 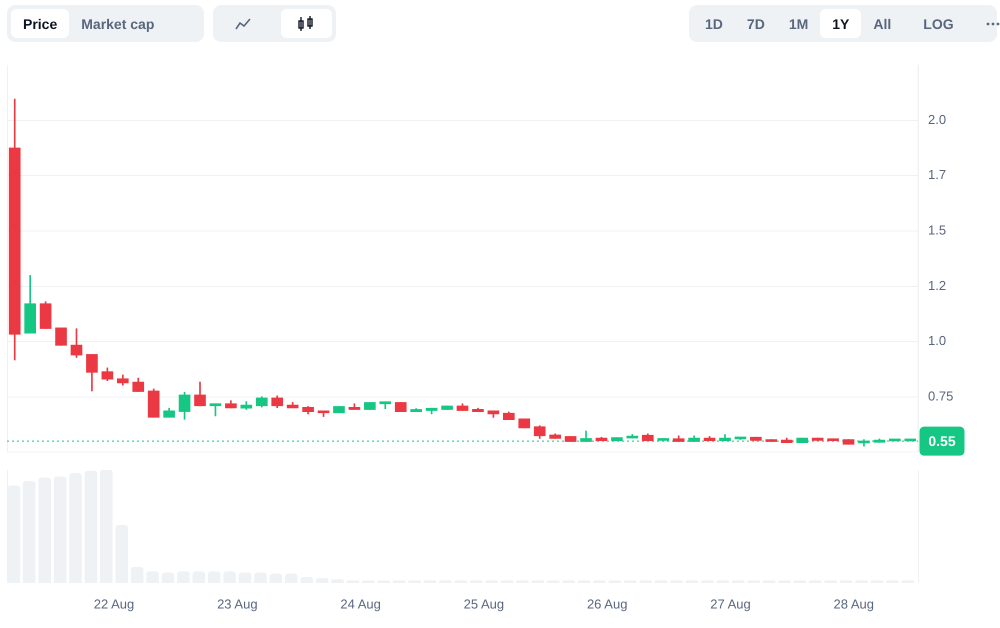 What do you see at coordinates (882, 24) in the screenshot?
I see `text: All` at bounding box center [882, 24].